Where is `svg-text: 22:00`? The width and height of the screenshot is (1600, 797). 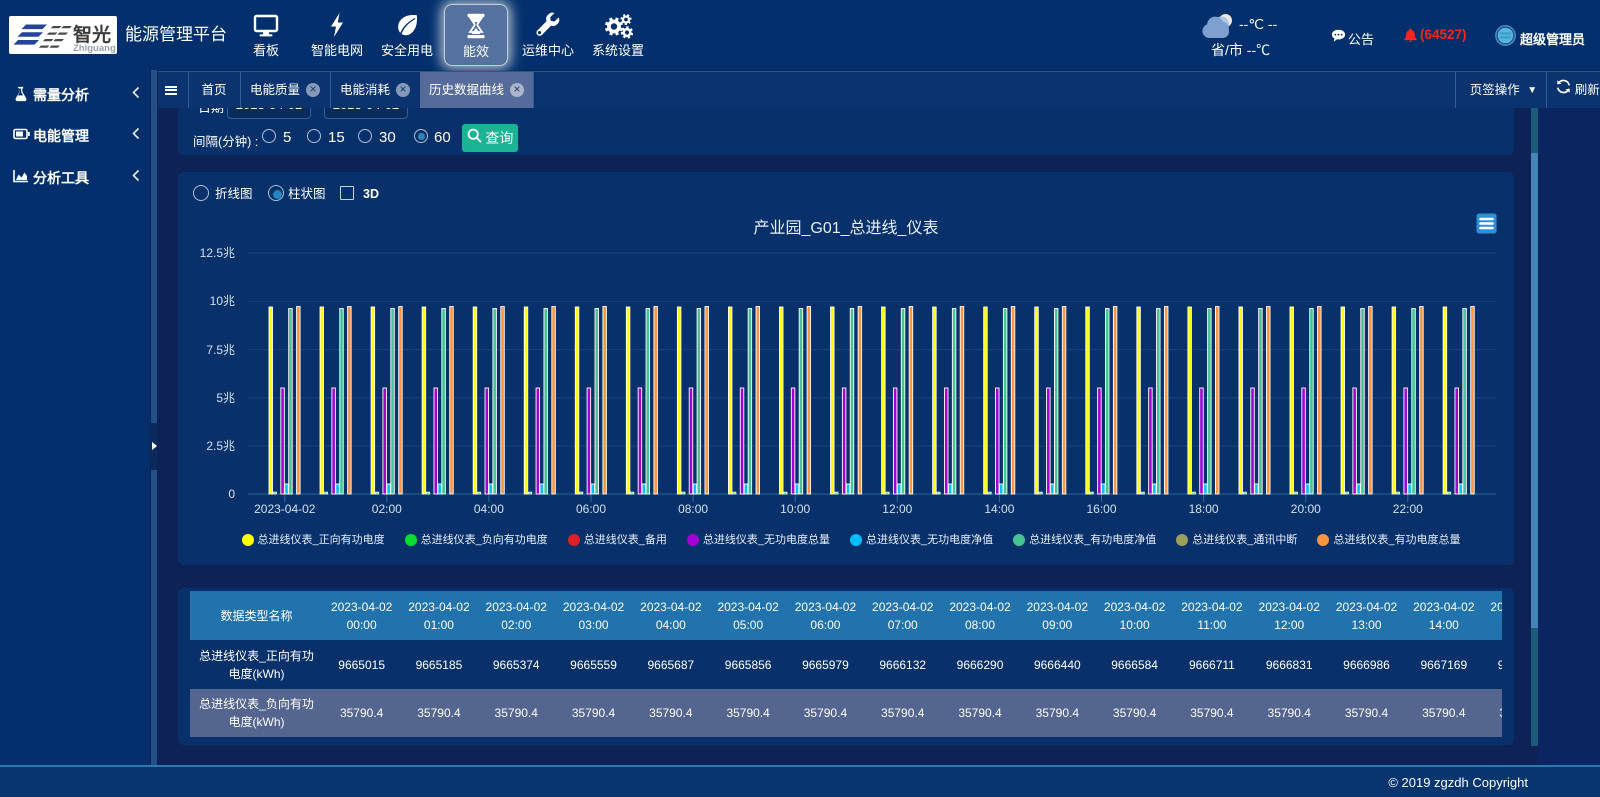 svg-text: 22:00 is located at coordinates (1408, 509).